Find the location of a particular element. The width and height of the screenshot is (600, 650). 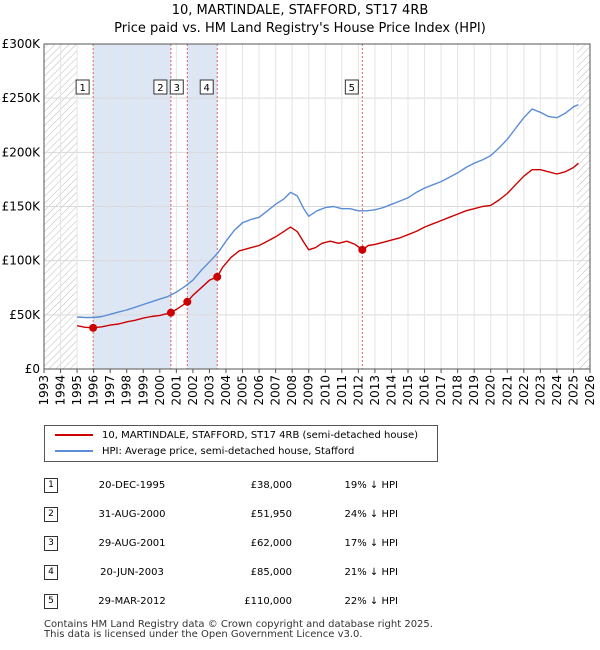

sale-label-4: 4 is located at coordinates (207, 88).